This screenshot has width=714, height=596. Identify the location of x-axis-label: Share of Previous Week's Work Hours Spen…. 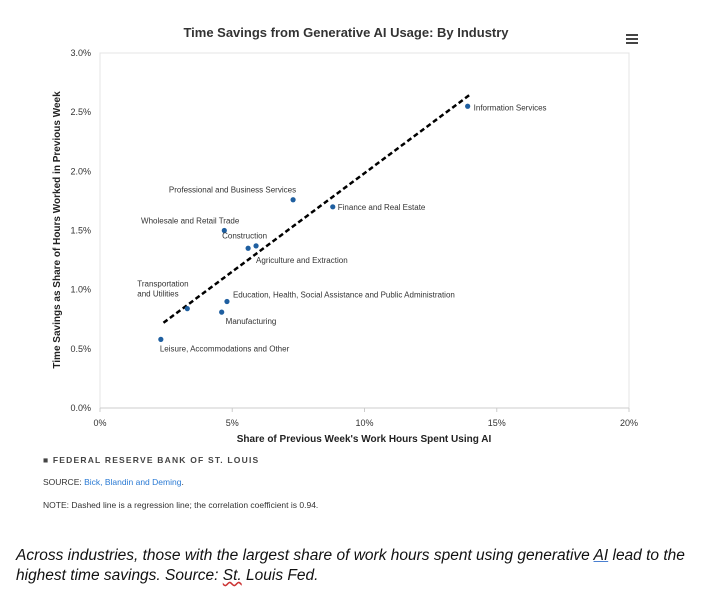
(364, 439).